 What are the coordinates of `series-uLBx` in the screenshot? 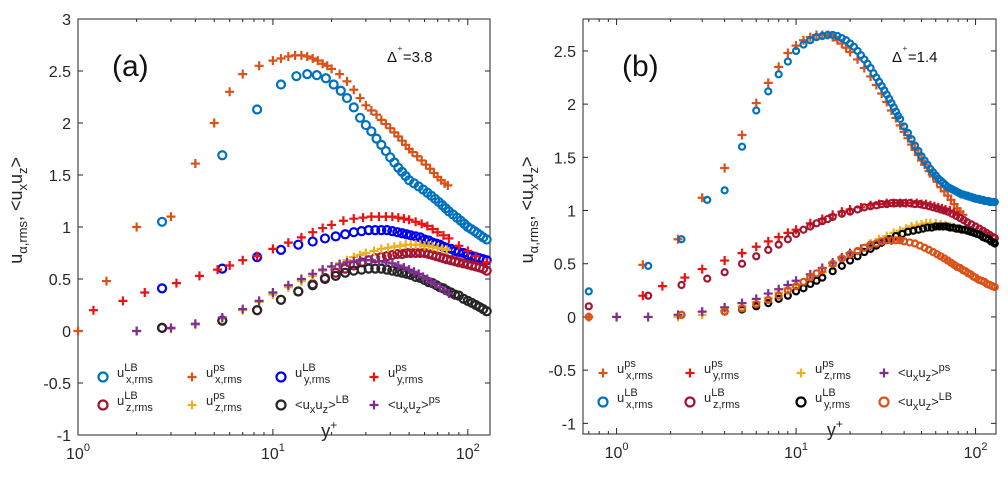 It's located at (324, 157).